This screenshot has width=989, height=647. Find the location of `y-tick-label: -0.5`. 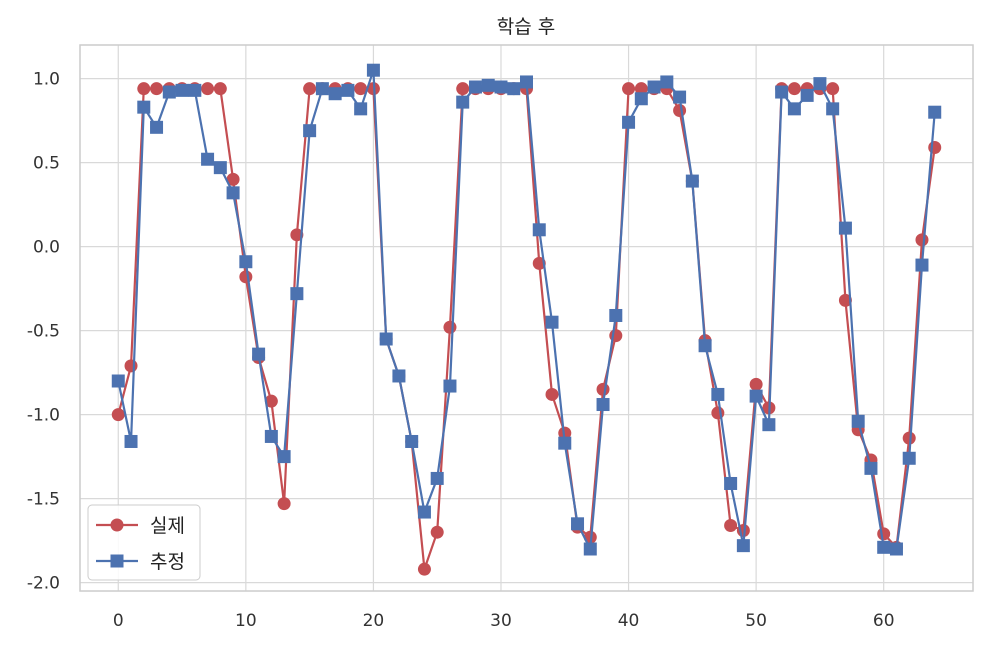

y-tick-label: -0.5 is located at coordinates (43, 332).